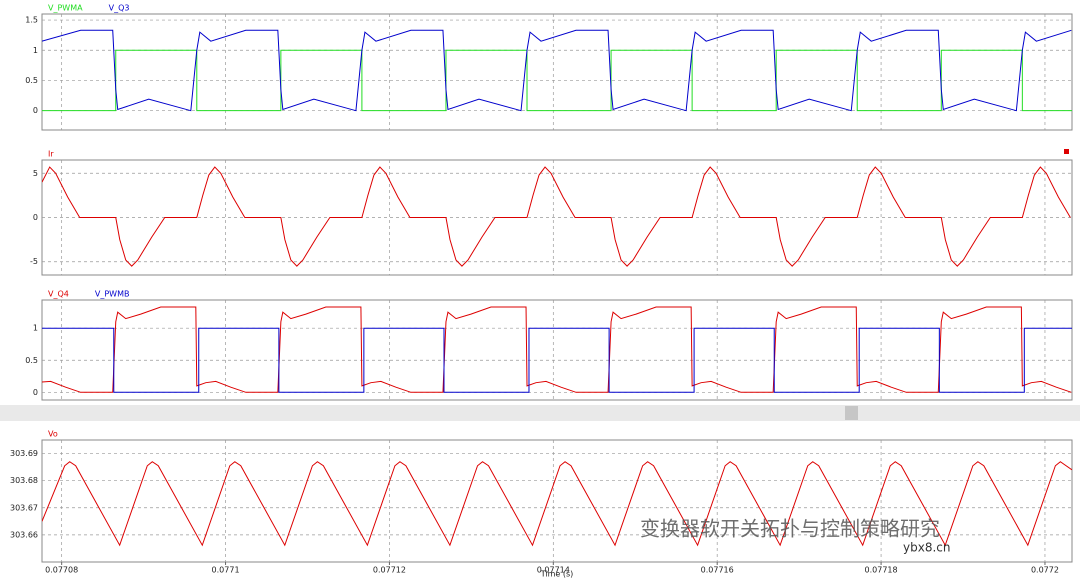 Image resolution: width=1080 pixels, height=578 pixels. I want to click on x-tick-label: 0.0772, so click(1045, 570).